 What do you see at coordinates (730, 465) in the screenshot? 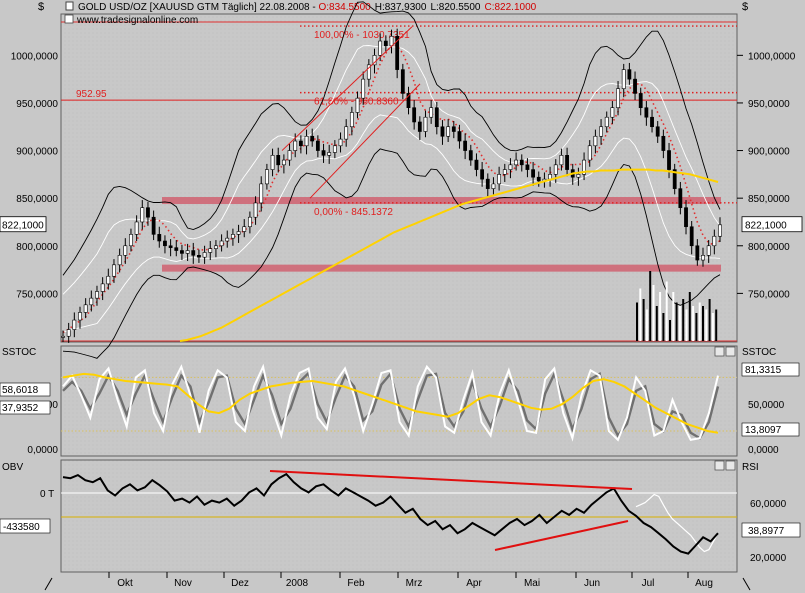
I see `obv-maximize-button` at bounding box center [730, 465].